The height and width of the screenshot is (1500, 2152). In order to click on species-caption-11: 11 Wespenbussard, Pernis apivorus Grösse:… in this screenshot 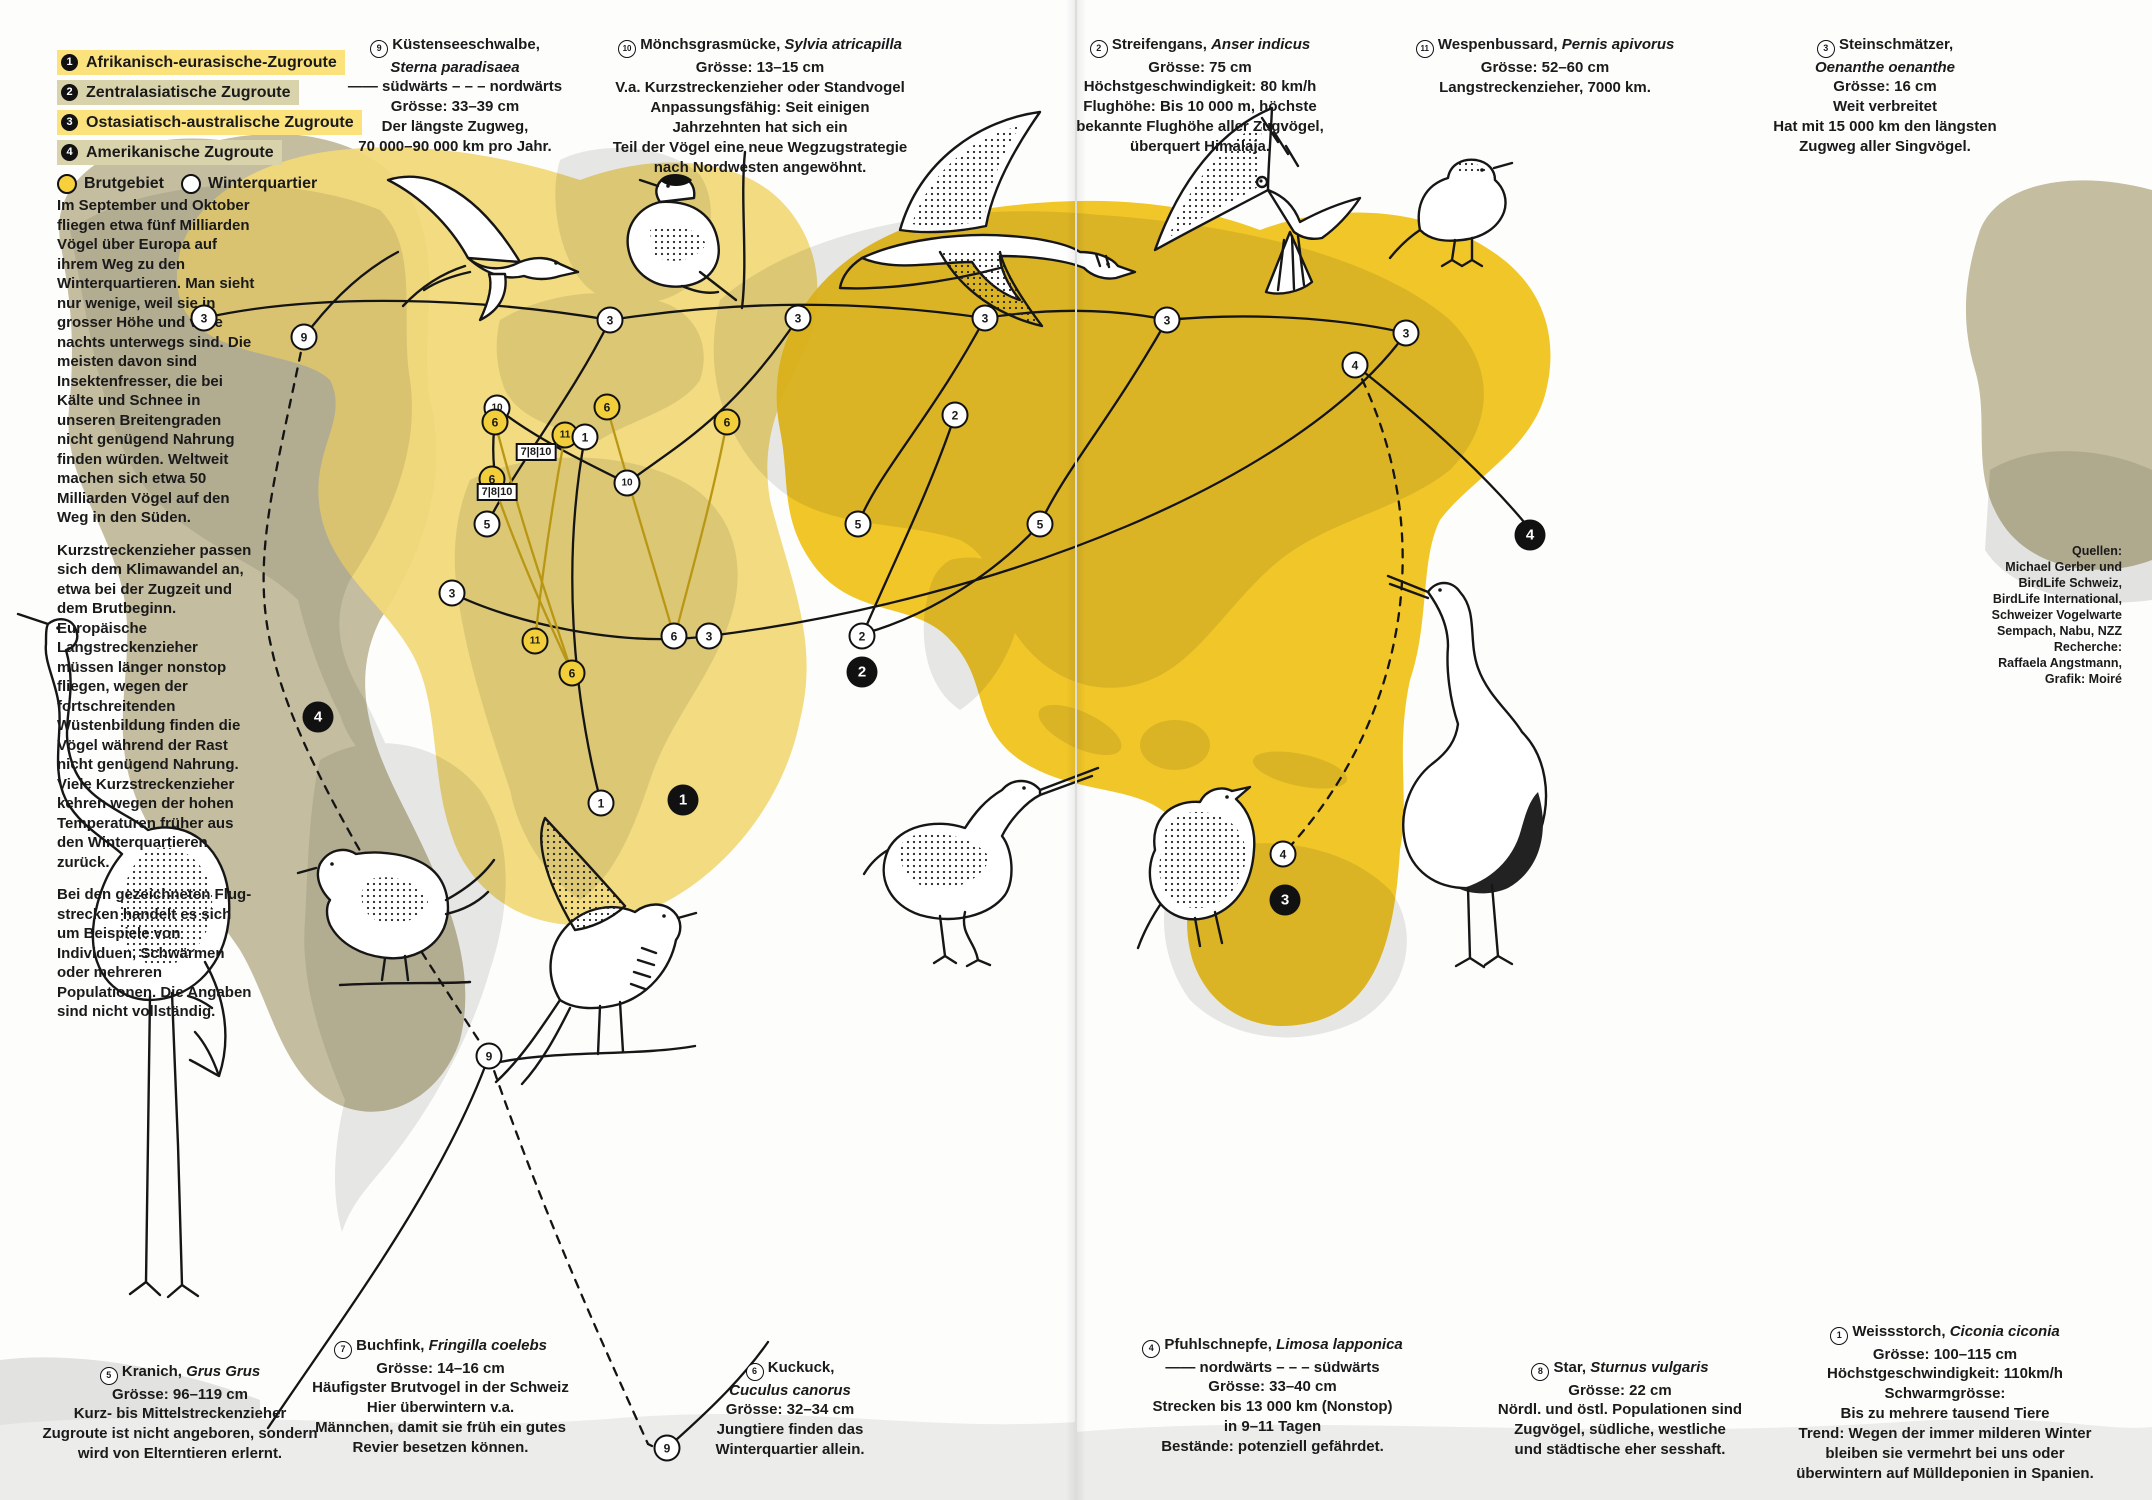, I will do `click(1545, 66)`.